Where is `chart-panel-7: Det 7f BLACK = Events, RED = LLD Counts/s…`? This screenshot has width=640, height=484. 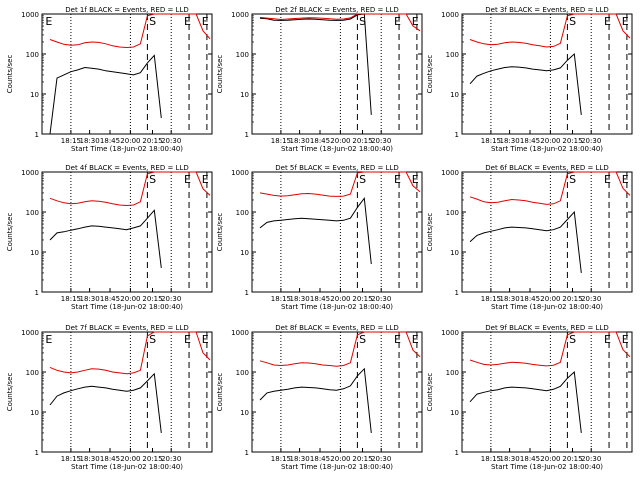
chart-panel-7: Det 7f BLACK = Events, RED = LLD Counts/s… is located at coordinates (109, 397).